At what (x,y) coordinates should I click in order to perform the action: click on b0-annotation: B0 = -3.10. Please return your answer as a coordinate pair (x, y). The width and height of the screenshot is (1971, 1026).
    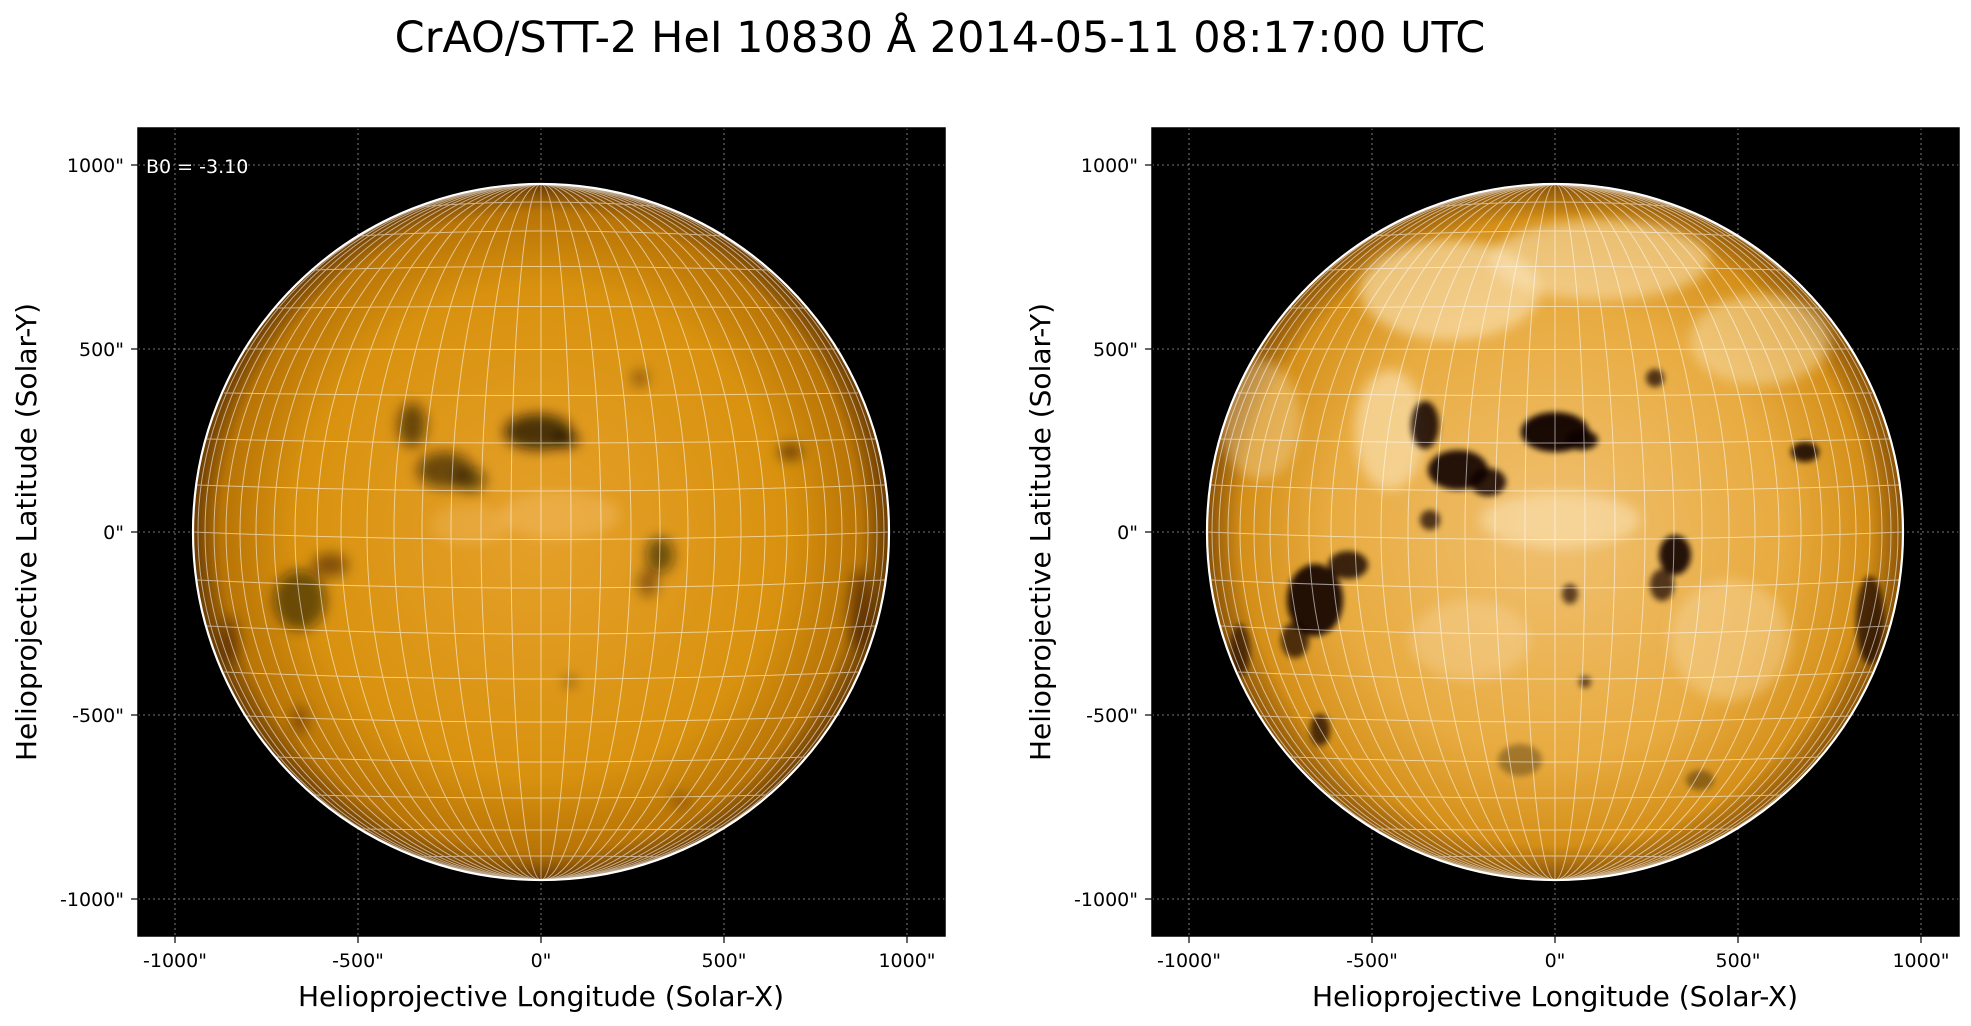
    Looking at the image, I should click on (197, 167).